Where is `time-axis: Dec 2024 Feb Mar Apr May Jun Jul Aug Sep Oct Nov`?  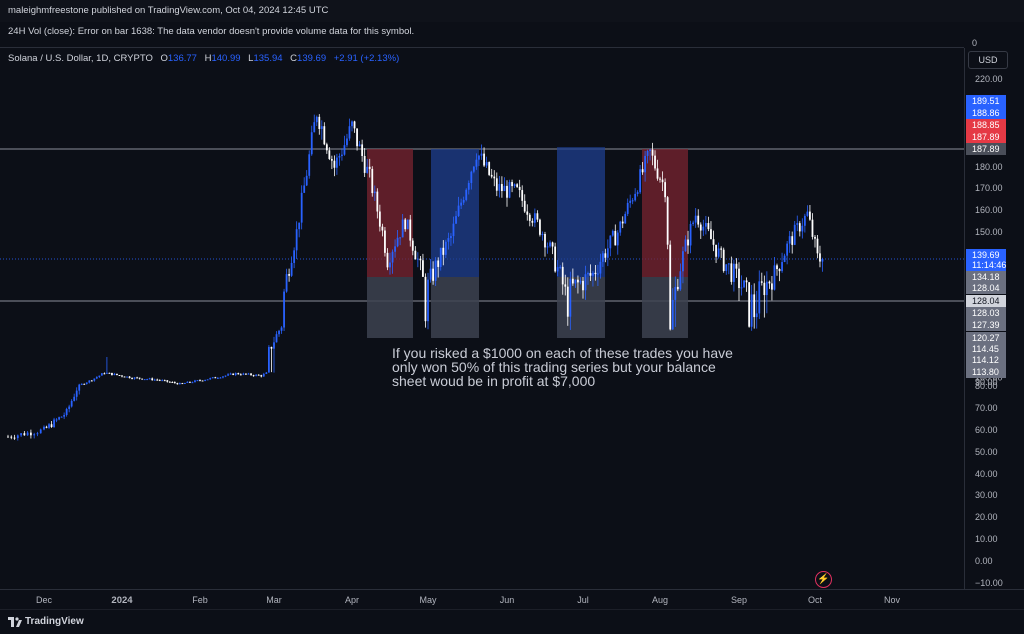
time-axis: Dec 2024 Feb Mar Apr May Jun Jul Aug Sep Oct Nov is located at coordinates (512, 599).